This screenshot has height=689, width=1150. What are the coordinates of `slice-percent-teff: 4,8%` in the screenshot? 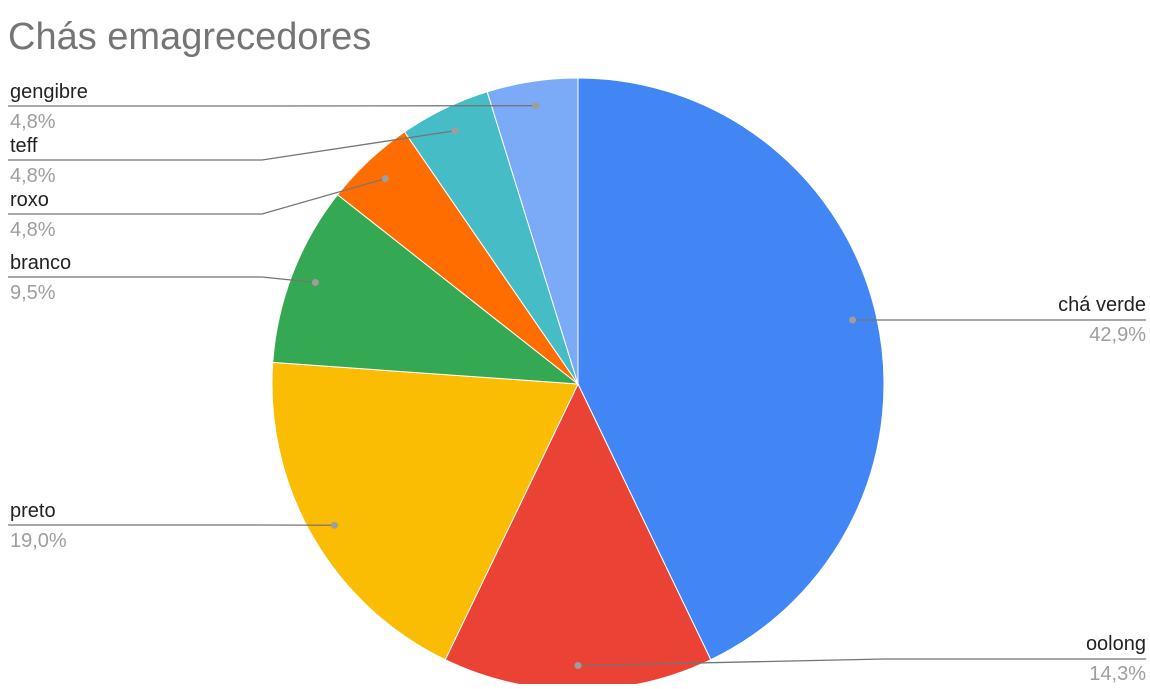 It's located at (33, 176).